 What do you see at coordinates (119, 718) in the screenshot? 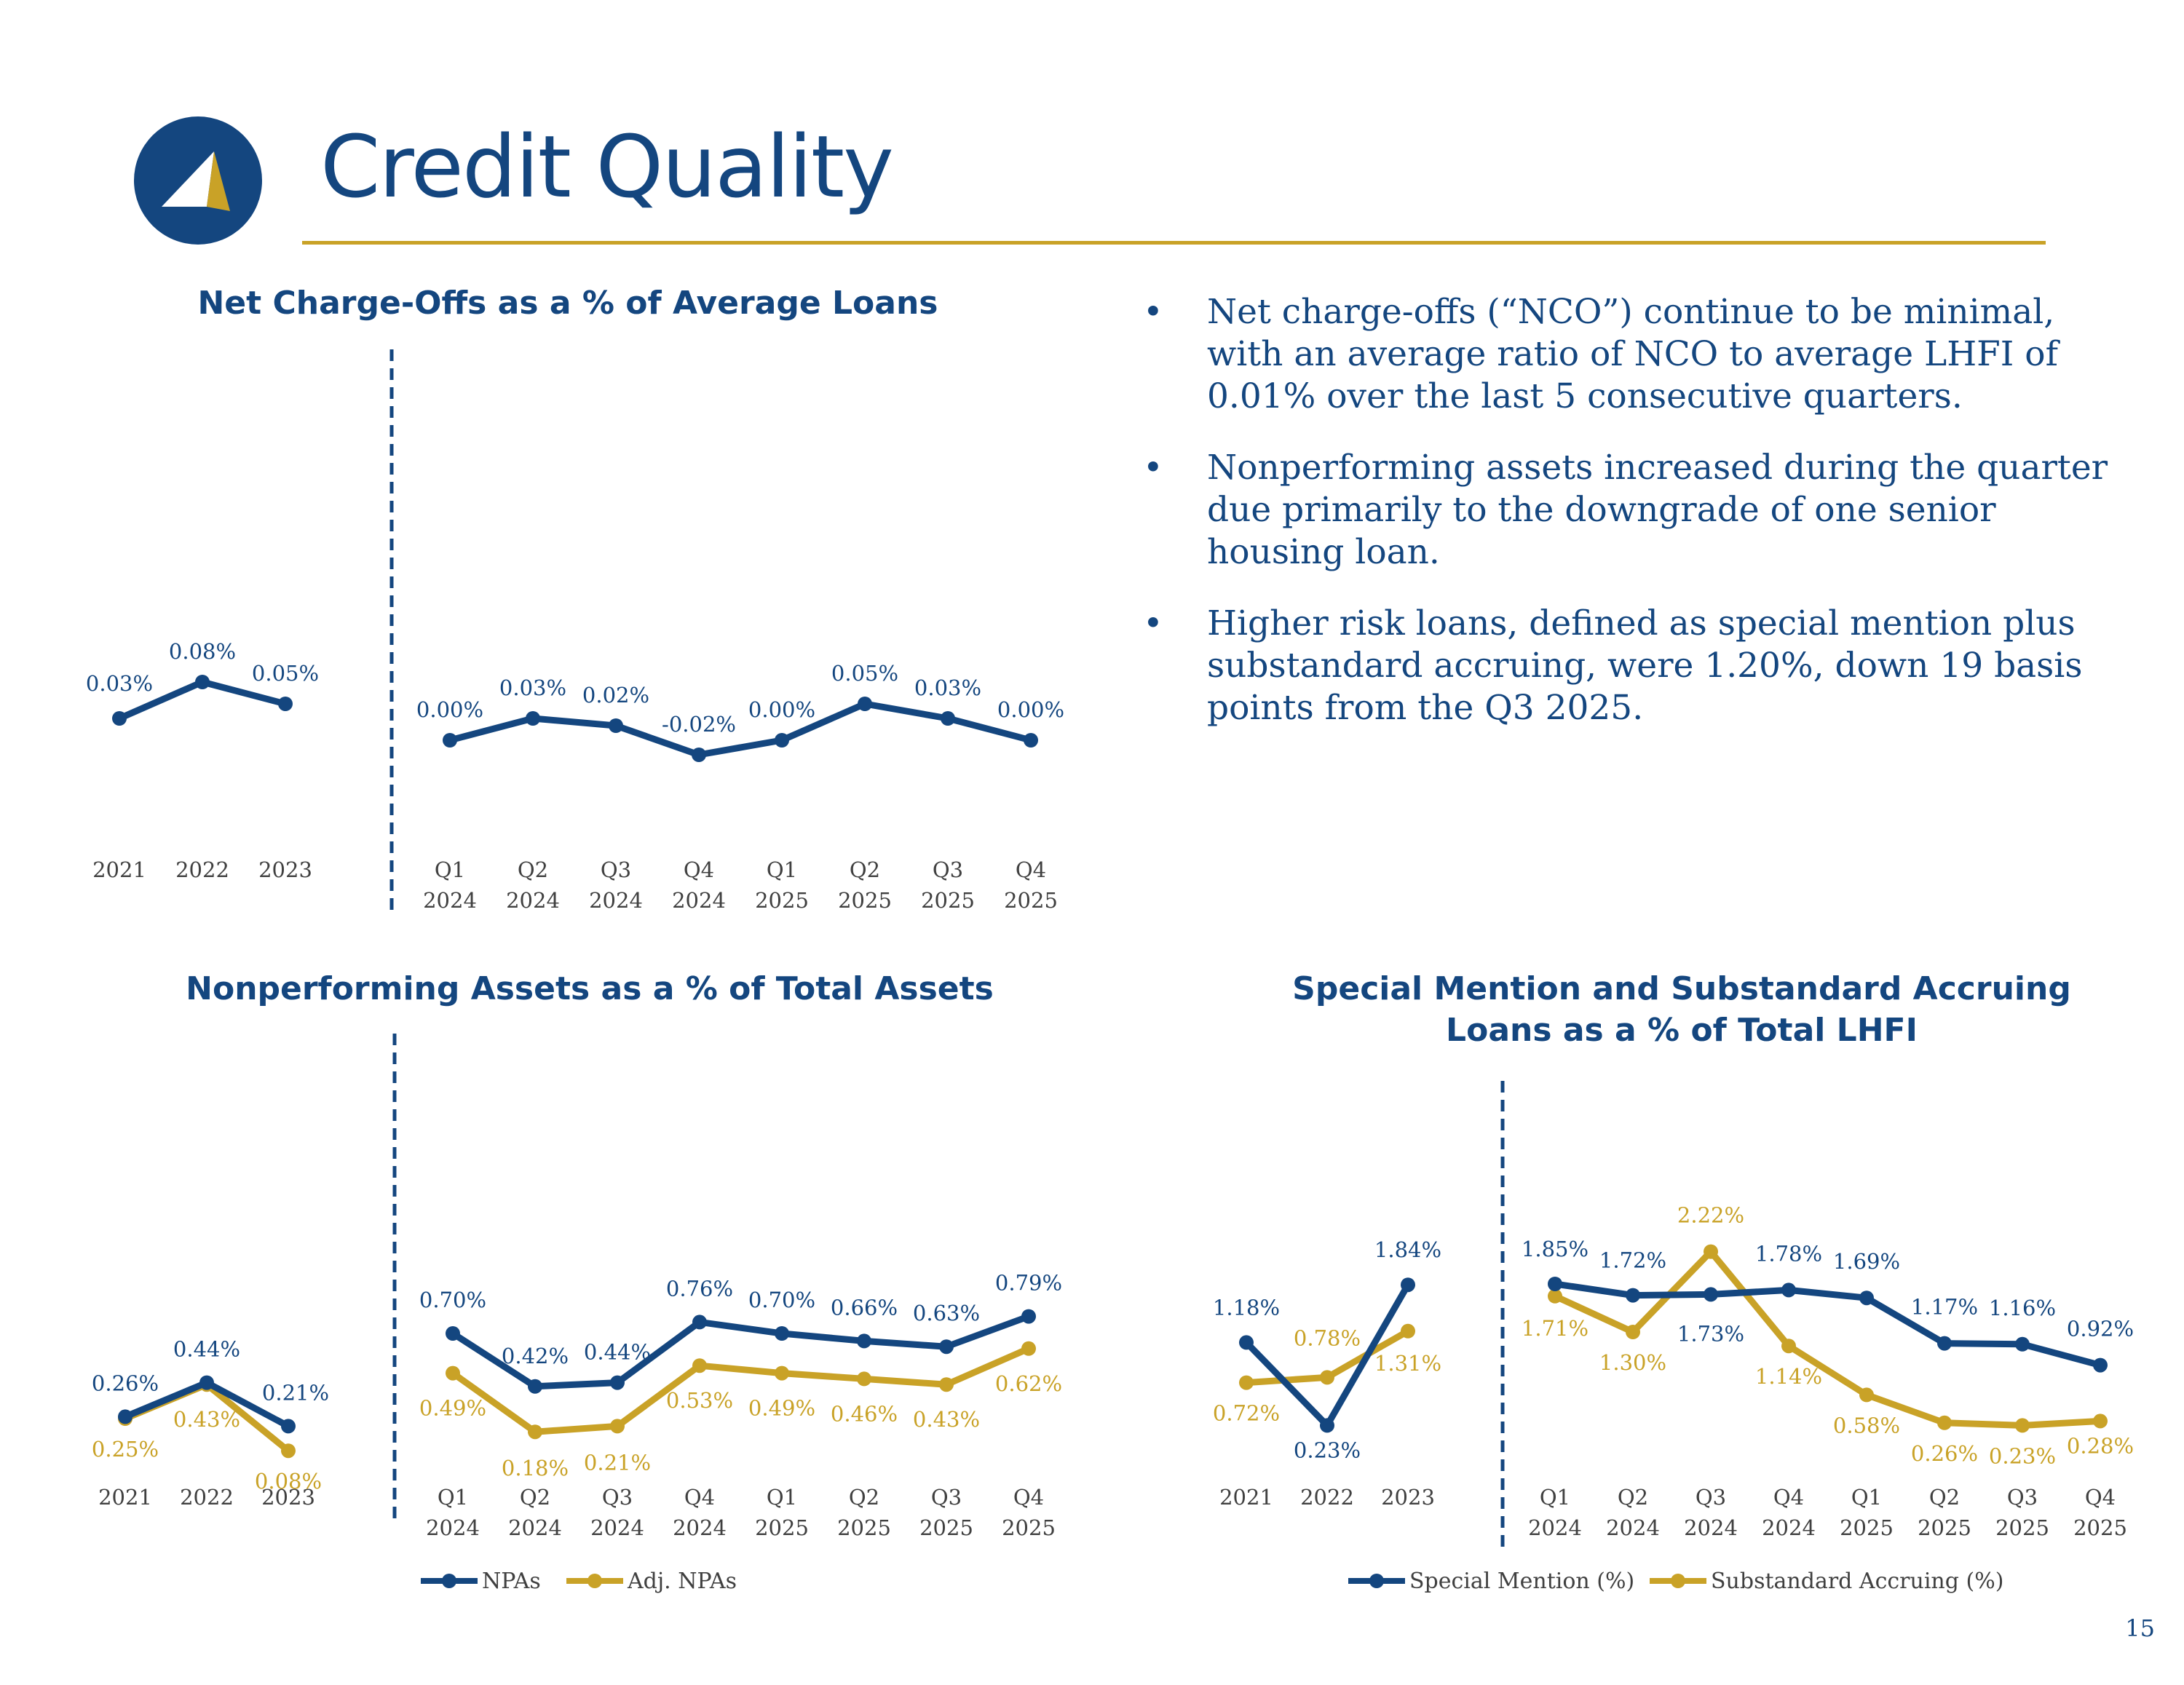
I see `nco-annual-data-point` at bounding box center [119, 718].